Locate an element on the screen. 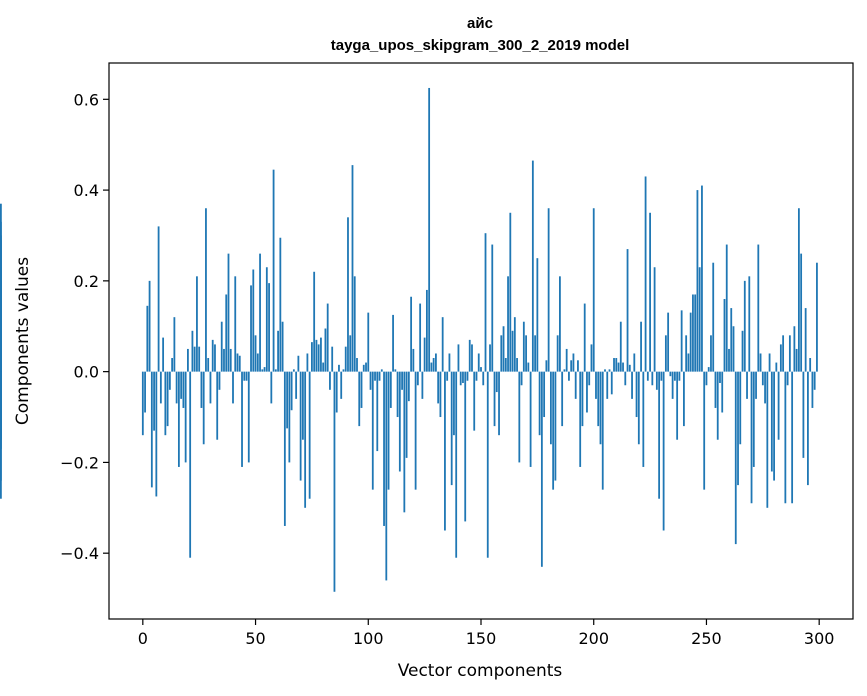 This screenshot has height=696, width=867. x-tick-label: 0 is located at coordinates (143, 638).